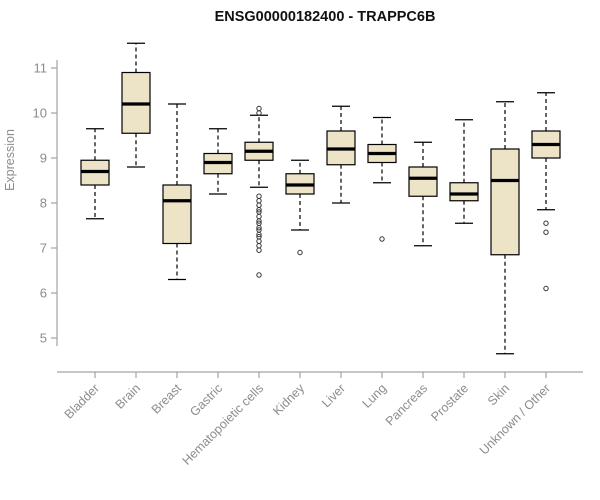  What do you see at coordinates (167, 399) in the screenshot?
I see `x-tick-label: Breast` at bounding box center [167, 399].